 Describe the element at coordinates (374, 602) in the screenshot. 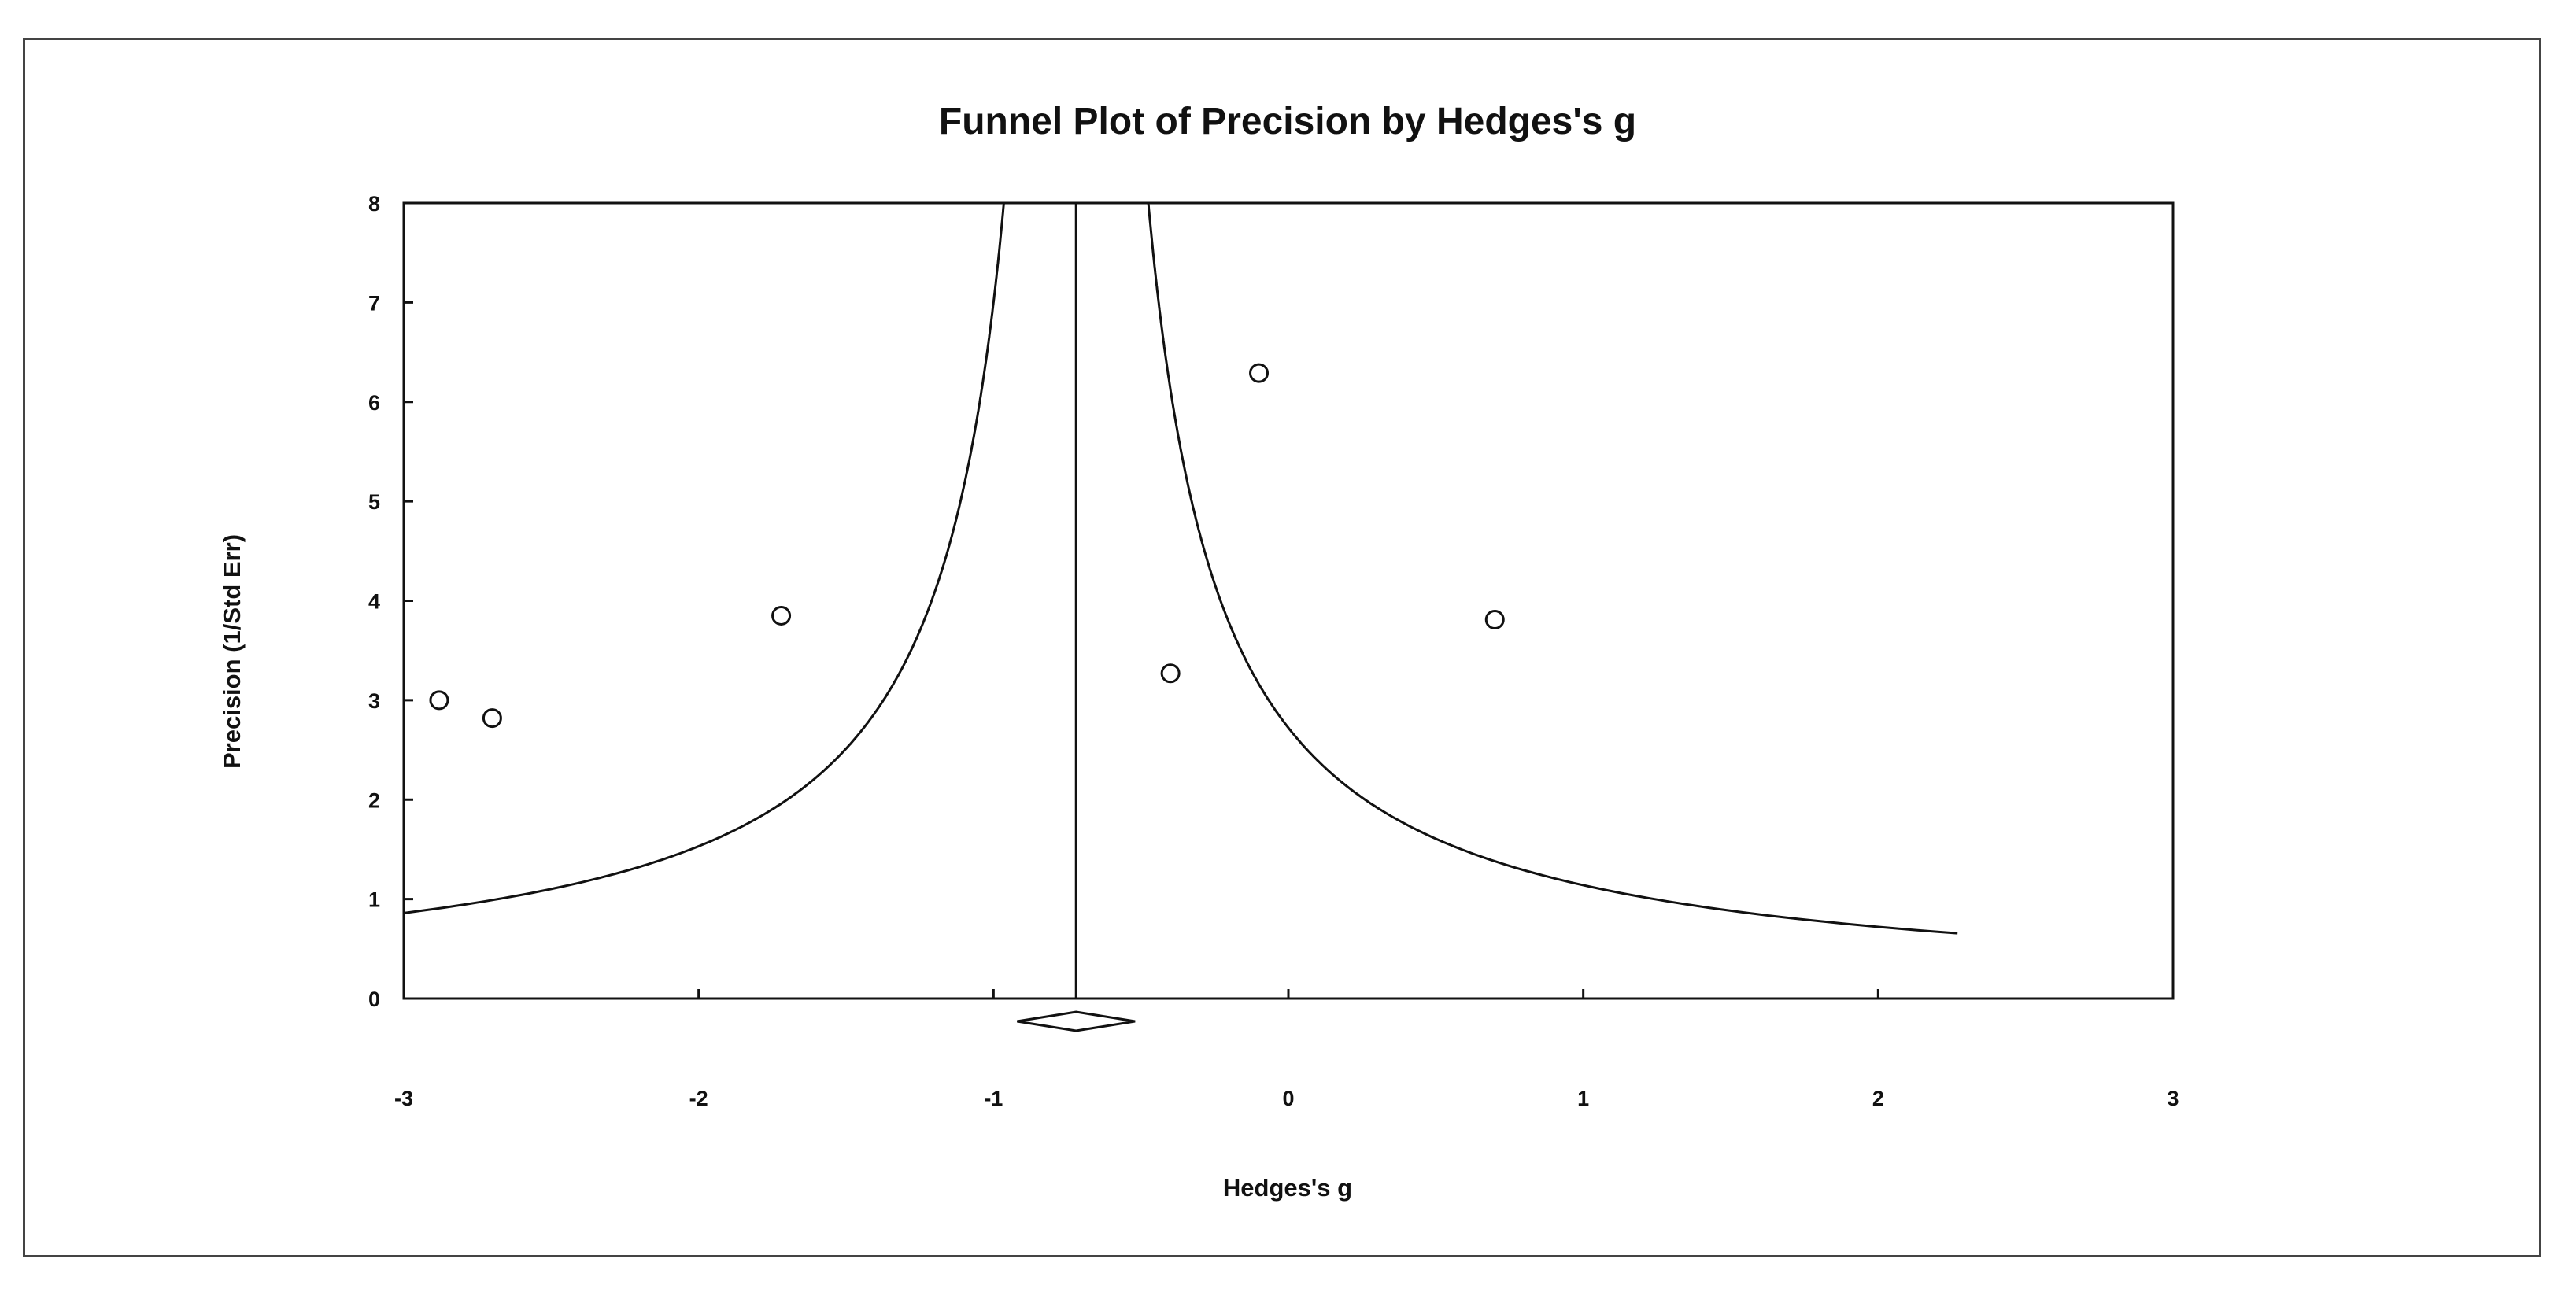

I see `y-tick-label-4: 4` at that location.